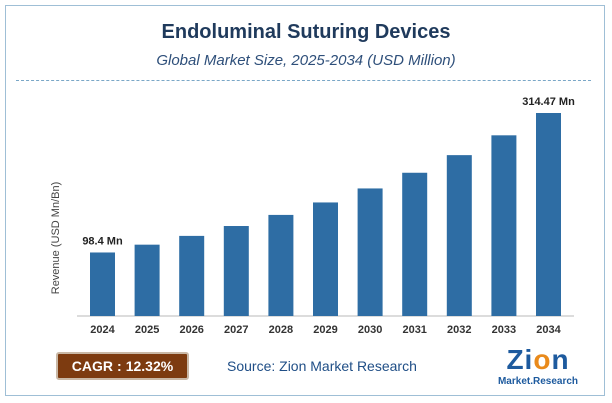 This screenshot has height=403, width=612. What do you see at coordinates (102, 284) in the screenshot?
I see `bar-2024` at bounding box center [102, 284].